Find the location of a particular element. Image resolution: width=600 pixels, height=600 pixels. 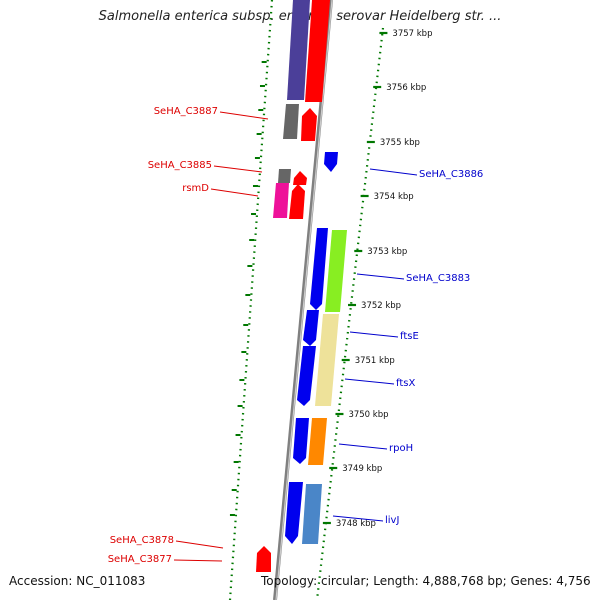

gene-block-khaki-ftsx is located at coordinates (327, 360).